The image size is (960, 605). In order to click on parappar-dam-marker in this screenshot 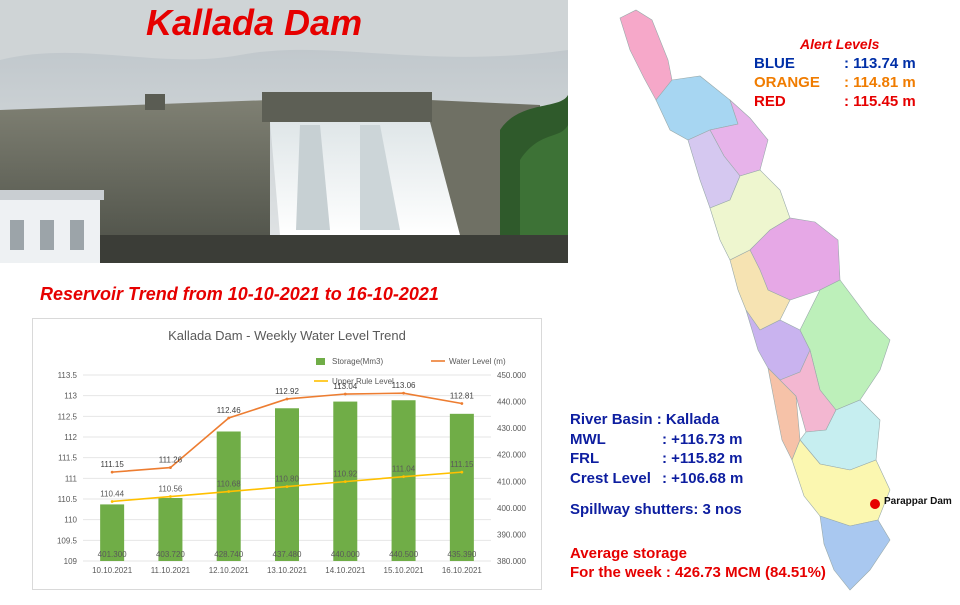, I will do `click(875, 504)`.